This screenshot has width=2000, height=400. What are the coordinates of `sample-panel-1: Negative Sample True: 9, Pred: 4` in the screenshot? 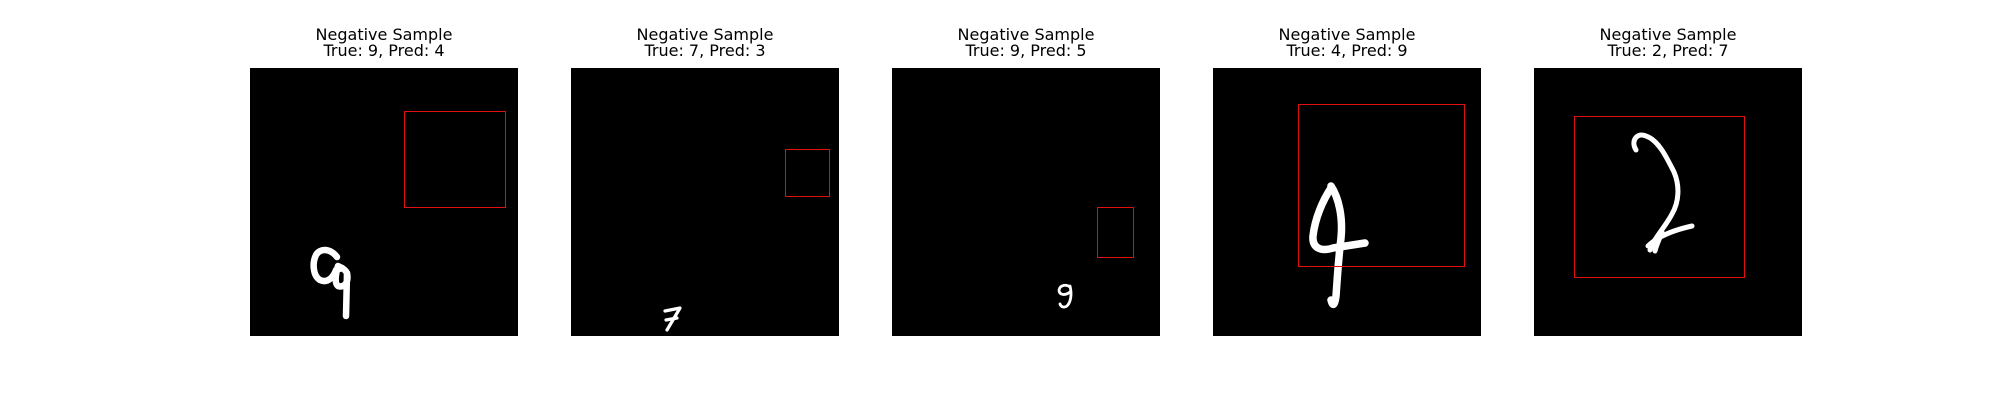 It's located at (384, 181).